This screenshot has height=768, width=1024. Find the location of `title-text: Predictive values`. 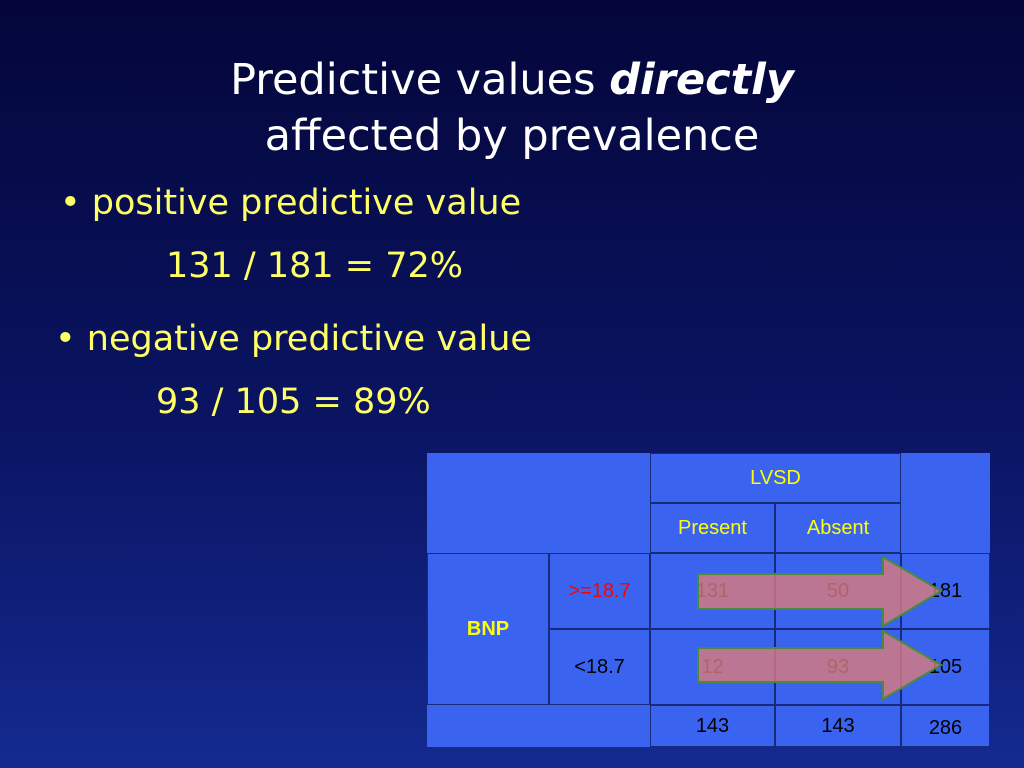

title-text: Predictive values is located at coordinates (420, 80).